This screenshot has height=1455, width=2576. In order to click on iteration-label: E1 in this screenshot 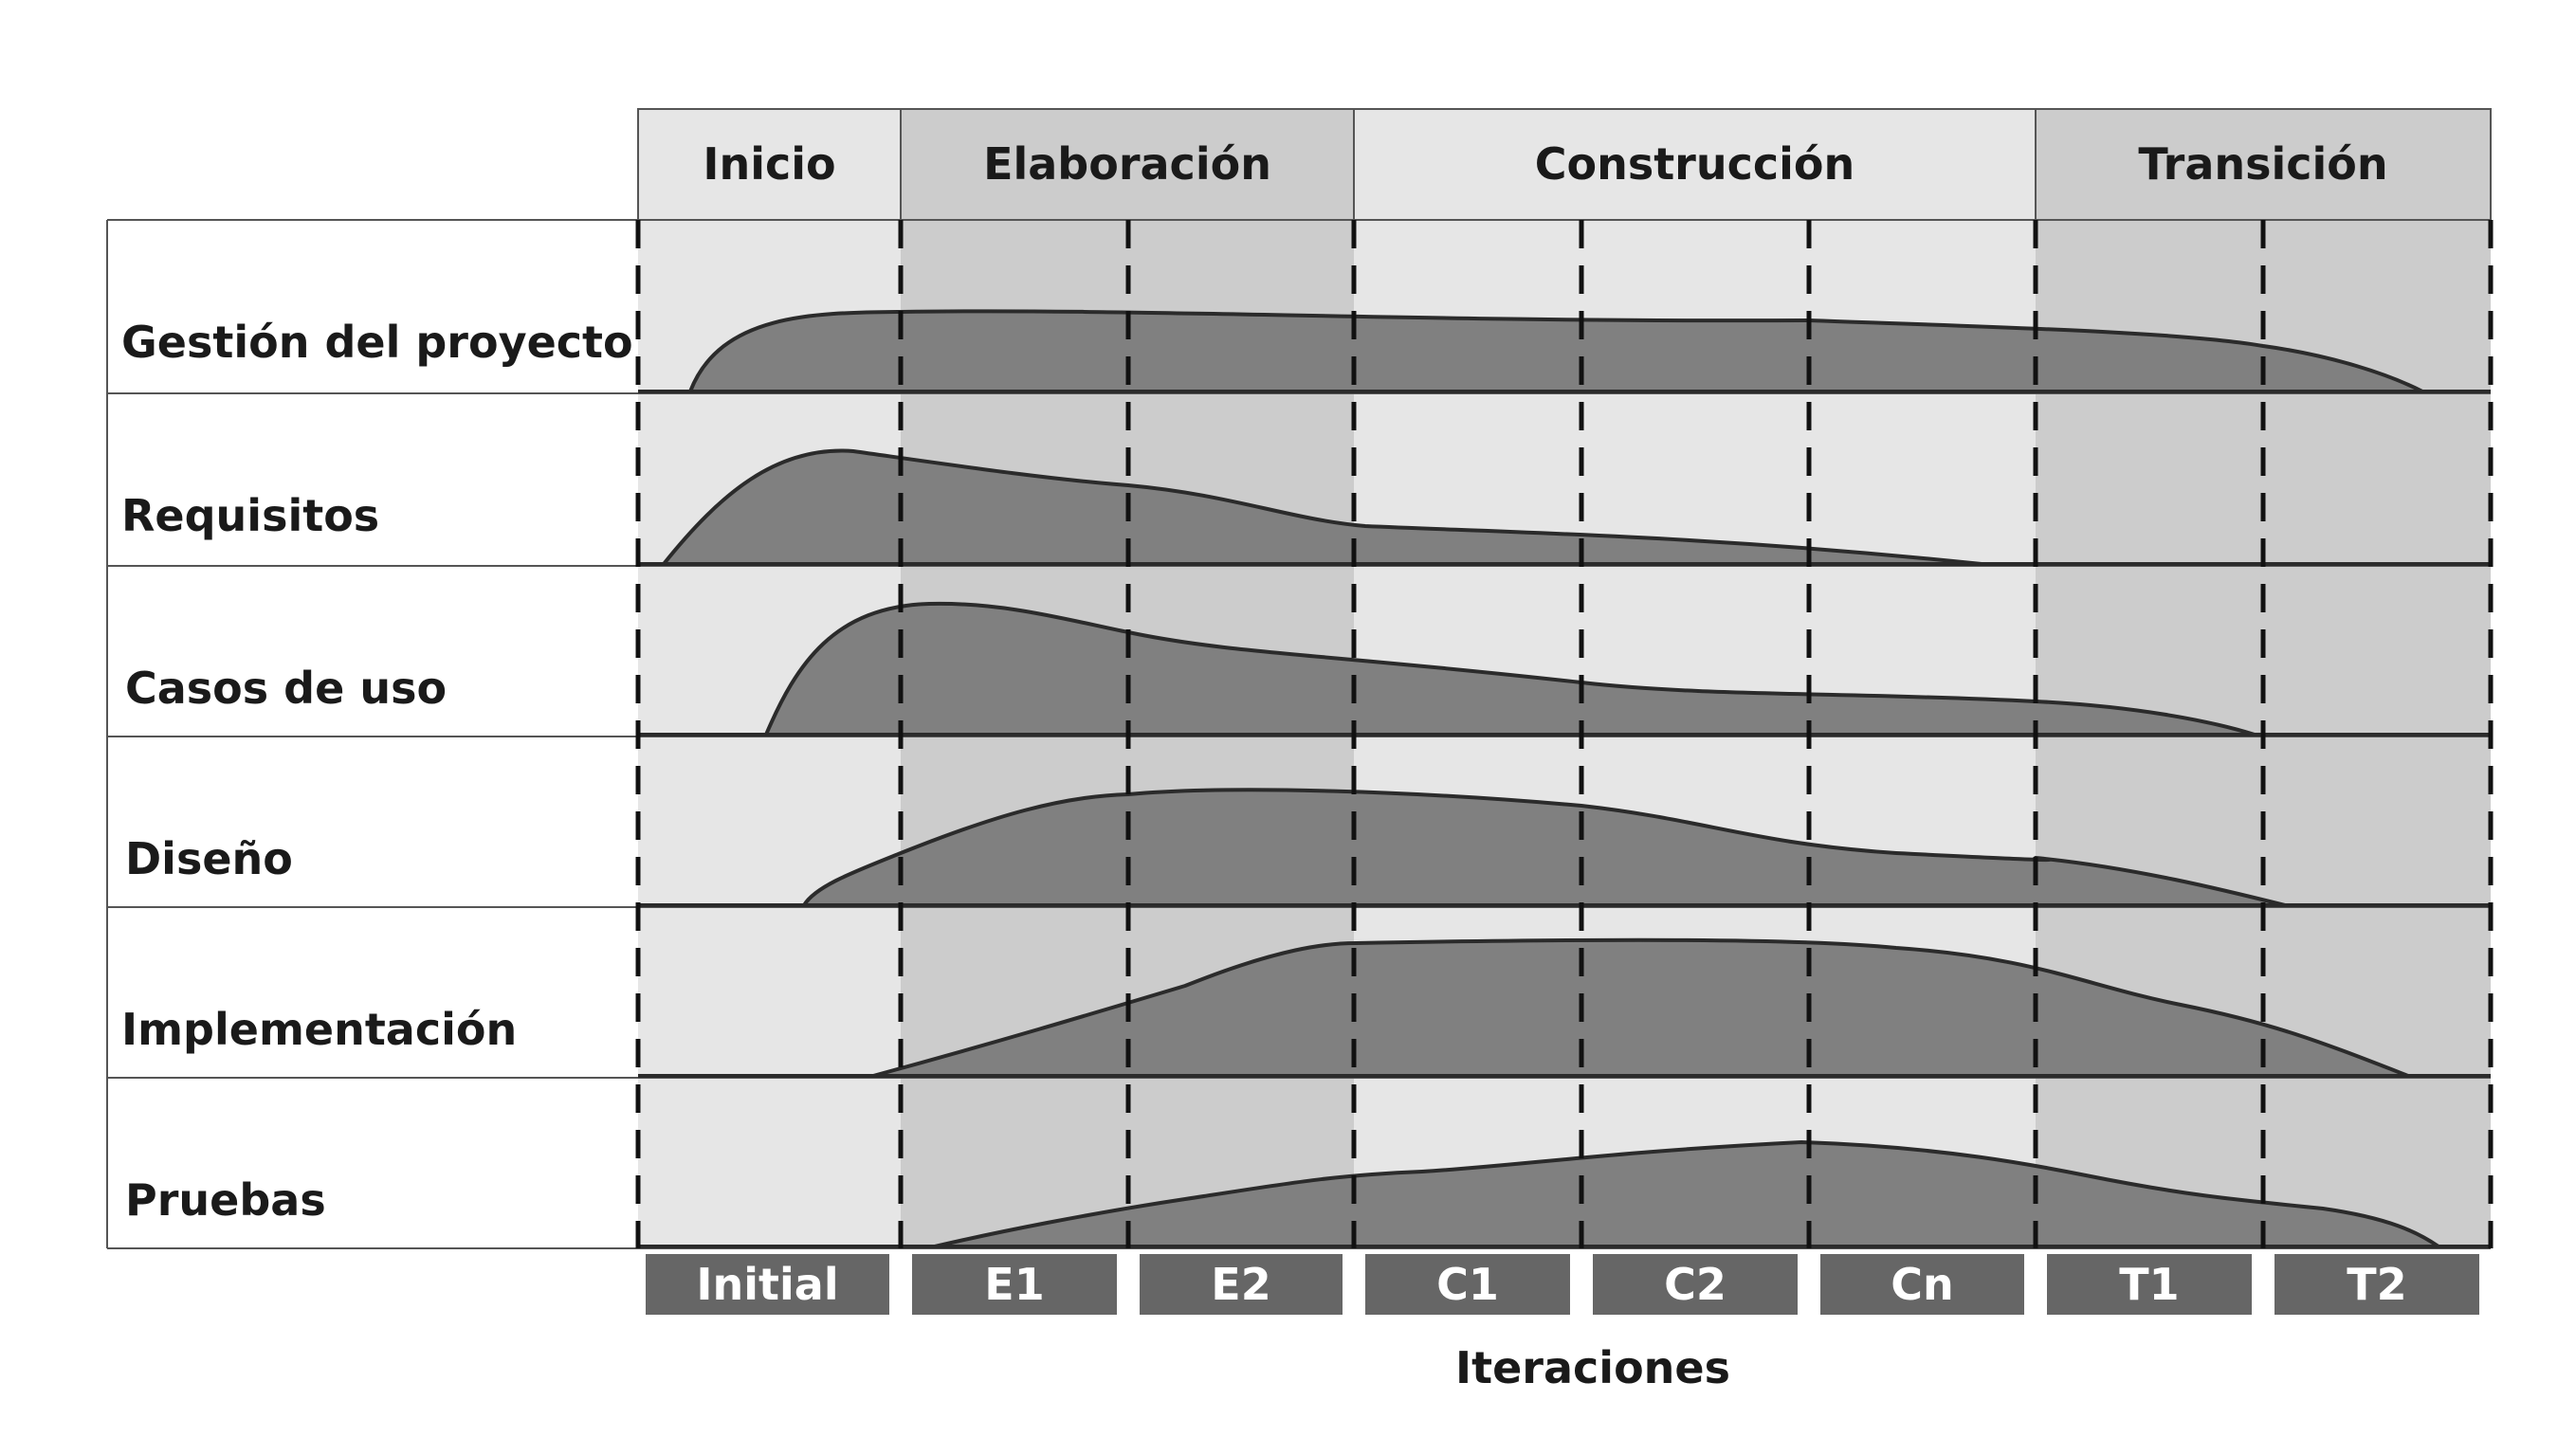, I will do `click(1014, 1284)`.